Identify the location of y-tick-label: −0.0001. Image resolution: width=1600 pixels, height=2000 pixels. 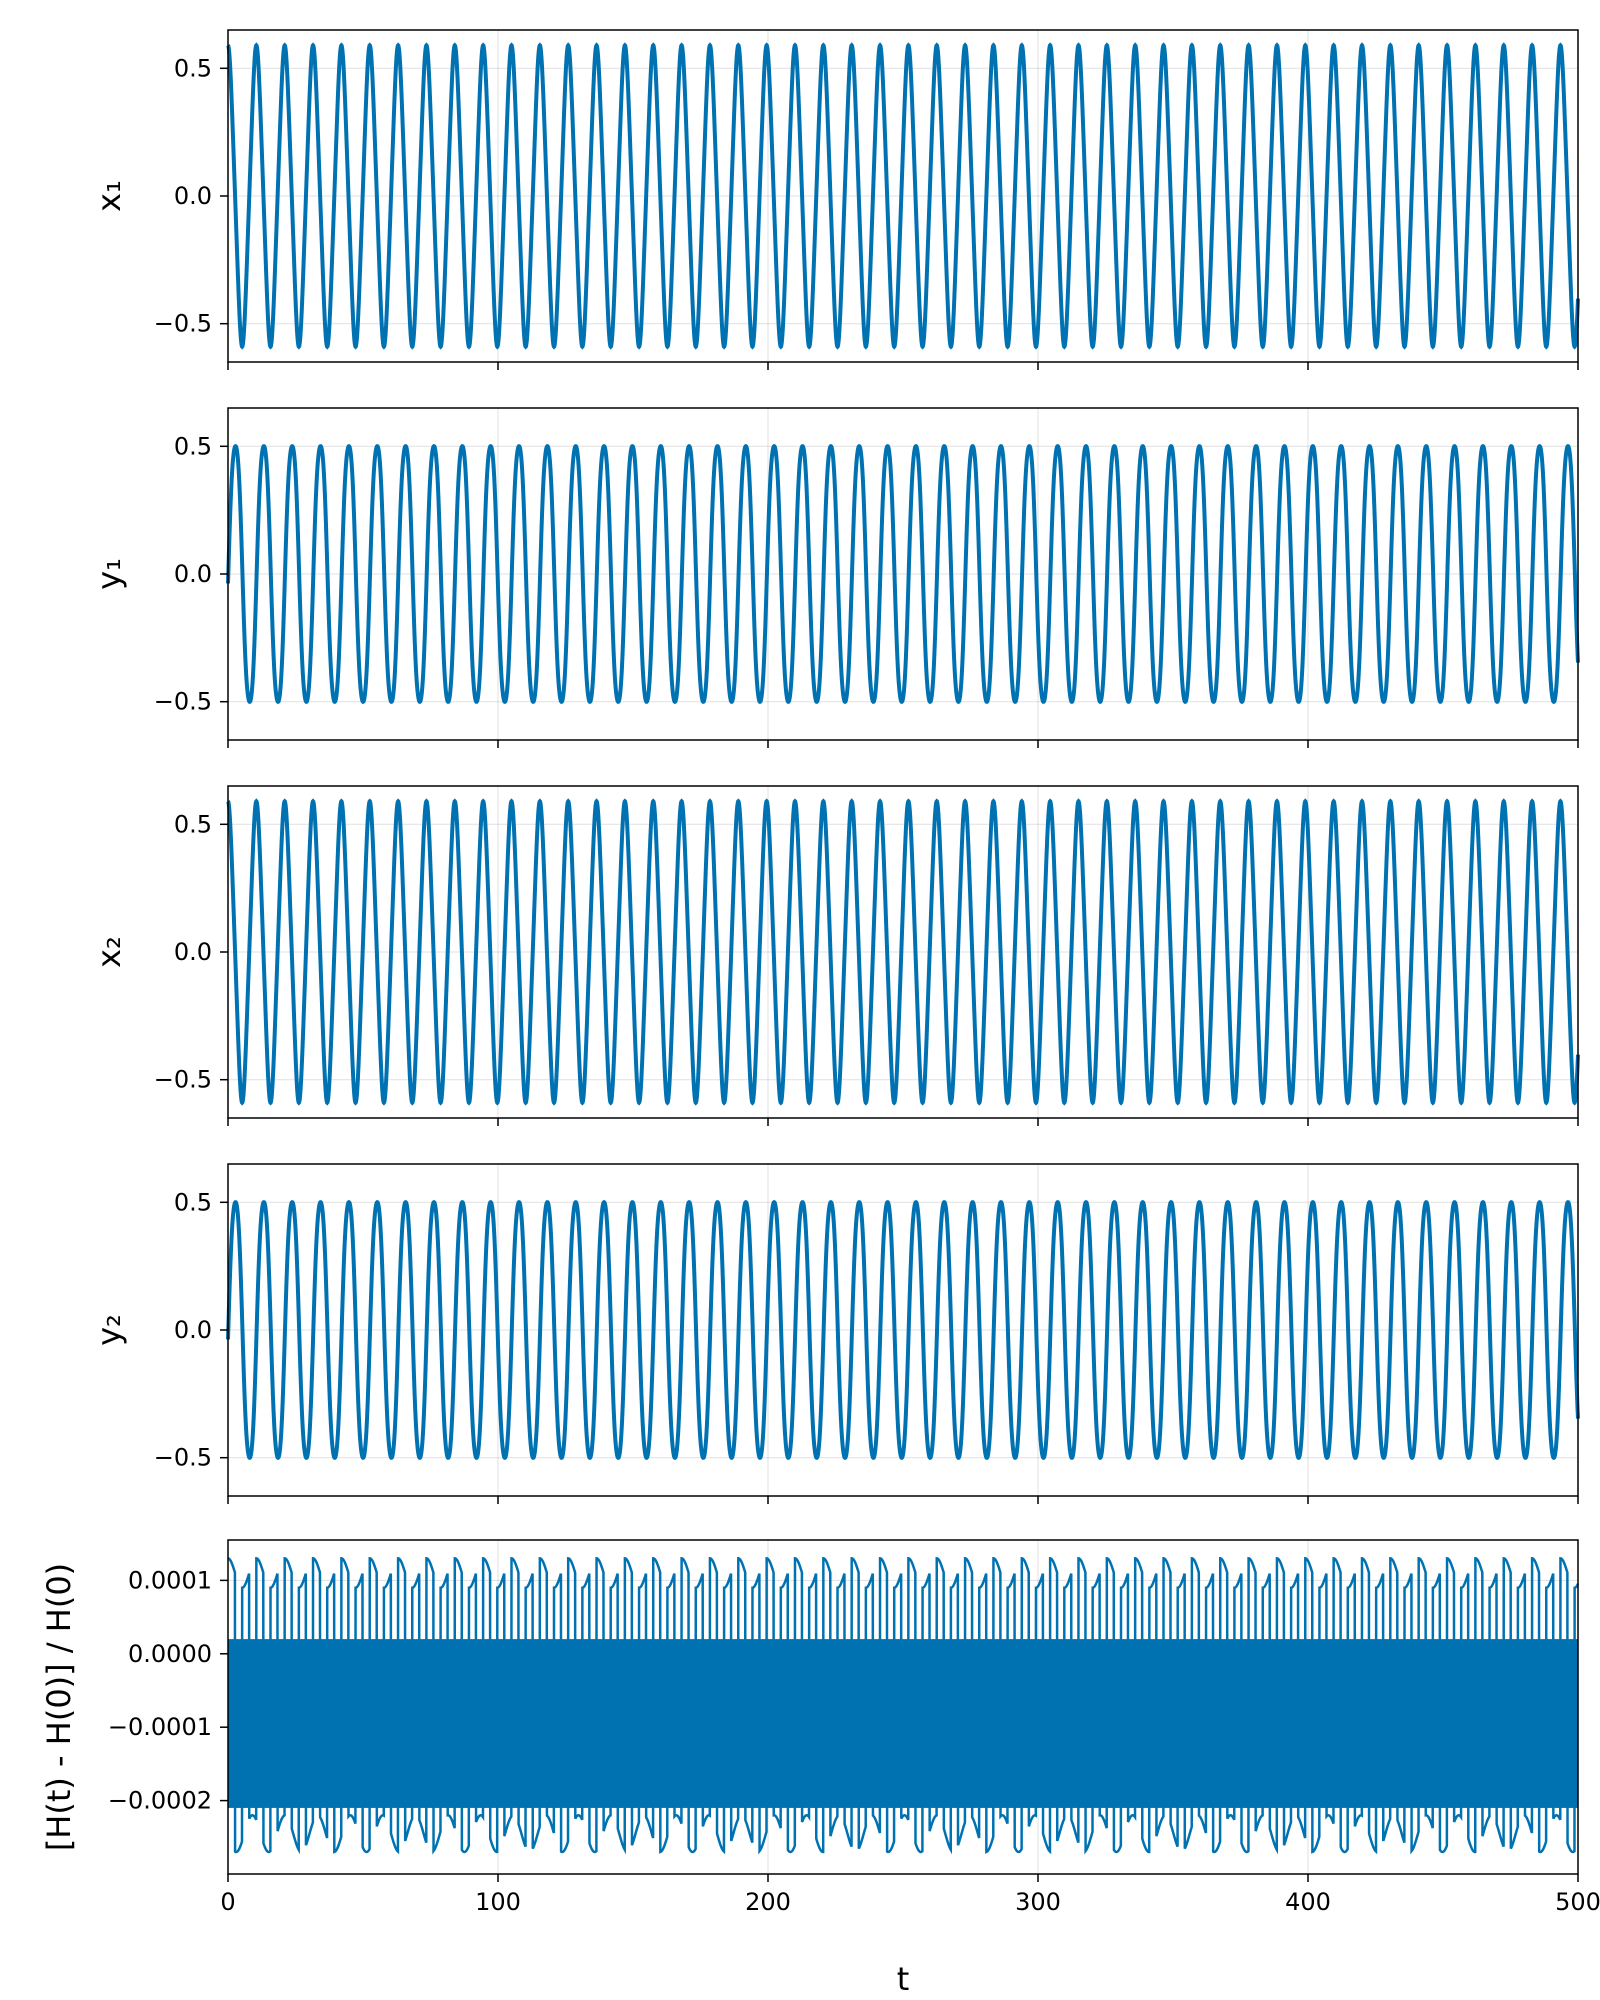
(160, 1727).